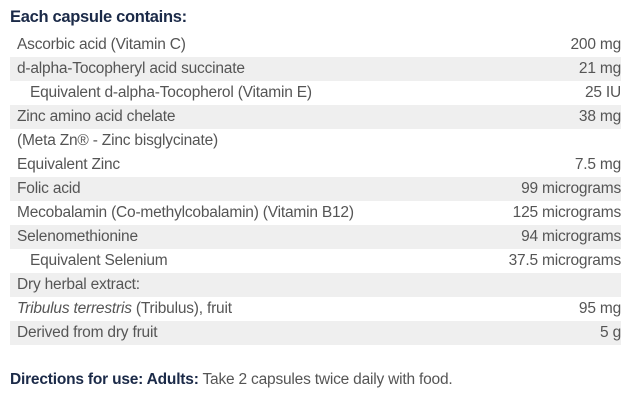 This screenshot has height=403, width=631. I want to click on ingredient-name: Derived from dry fruit, so click(87, 332).